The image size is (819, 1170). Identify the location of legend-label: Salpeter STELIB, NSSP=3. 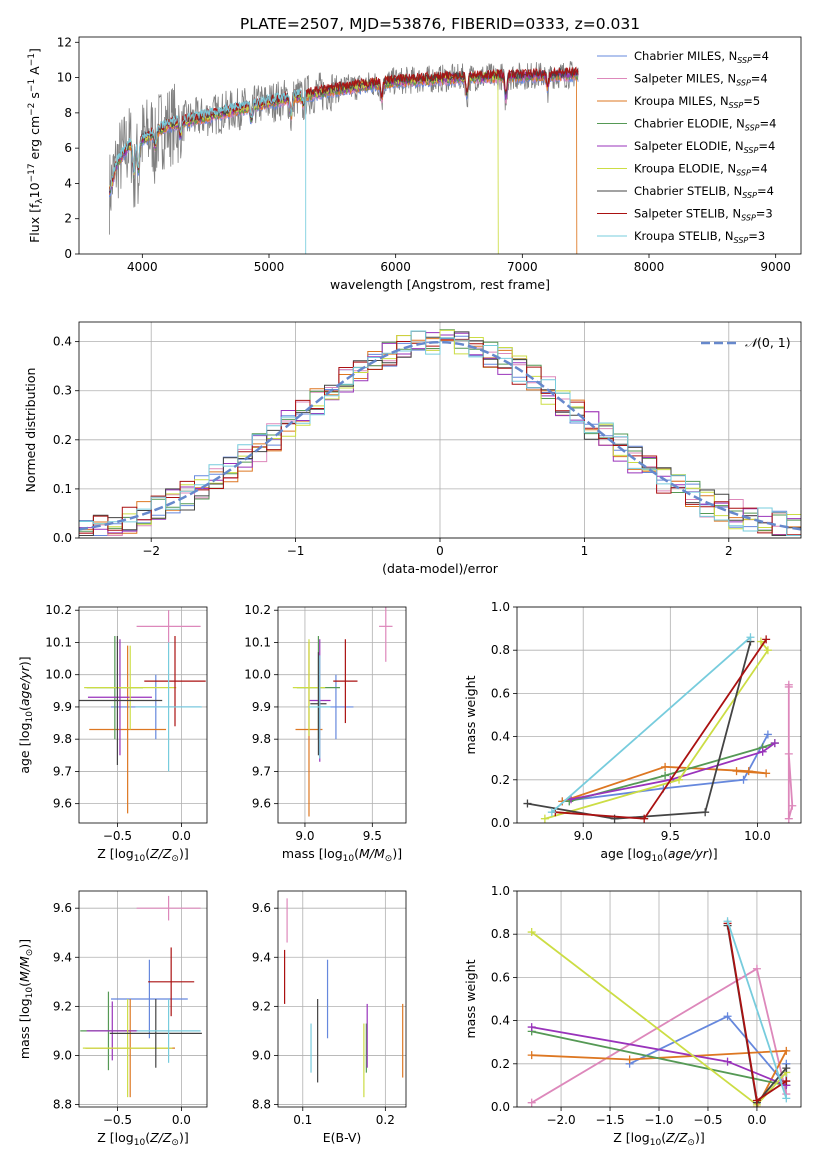
(703, 215).